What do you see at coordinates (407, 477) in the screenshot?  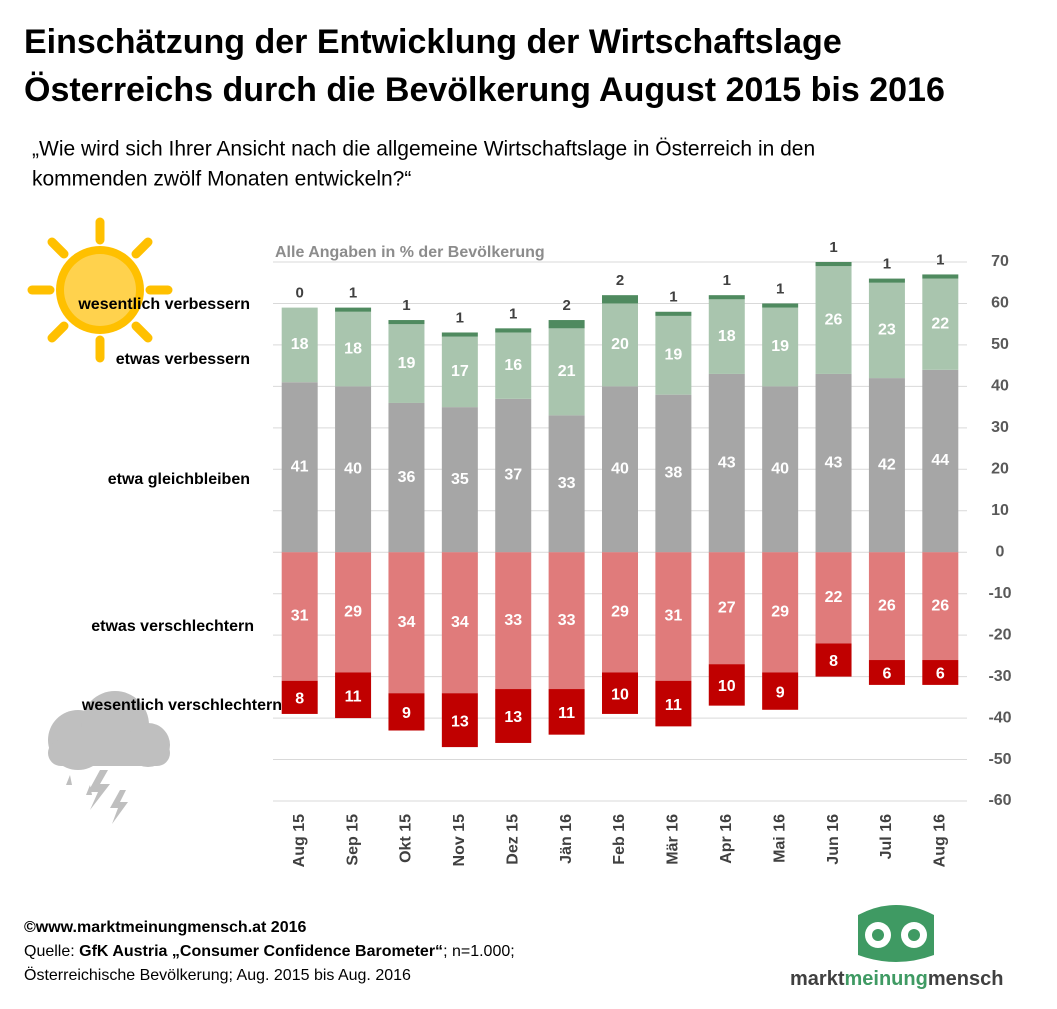 I see `data-label: 36` at bounding box center [407, 477].